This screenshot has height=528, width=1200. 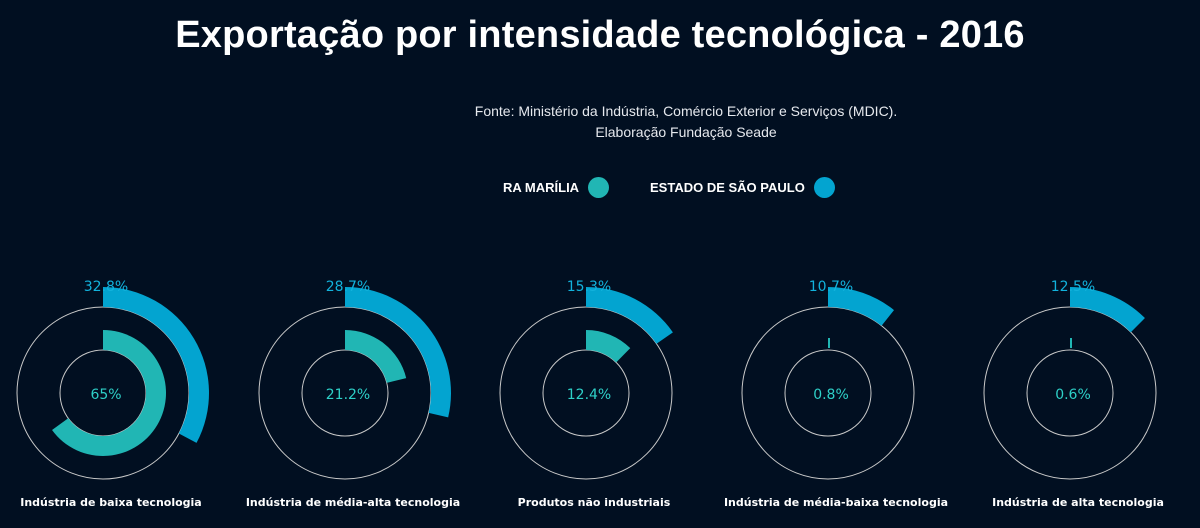 I want to click on inner-value-label: 12.4%, so click(x=589, y=395).